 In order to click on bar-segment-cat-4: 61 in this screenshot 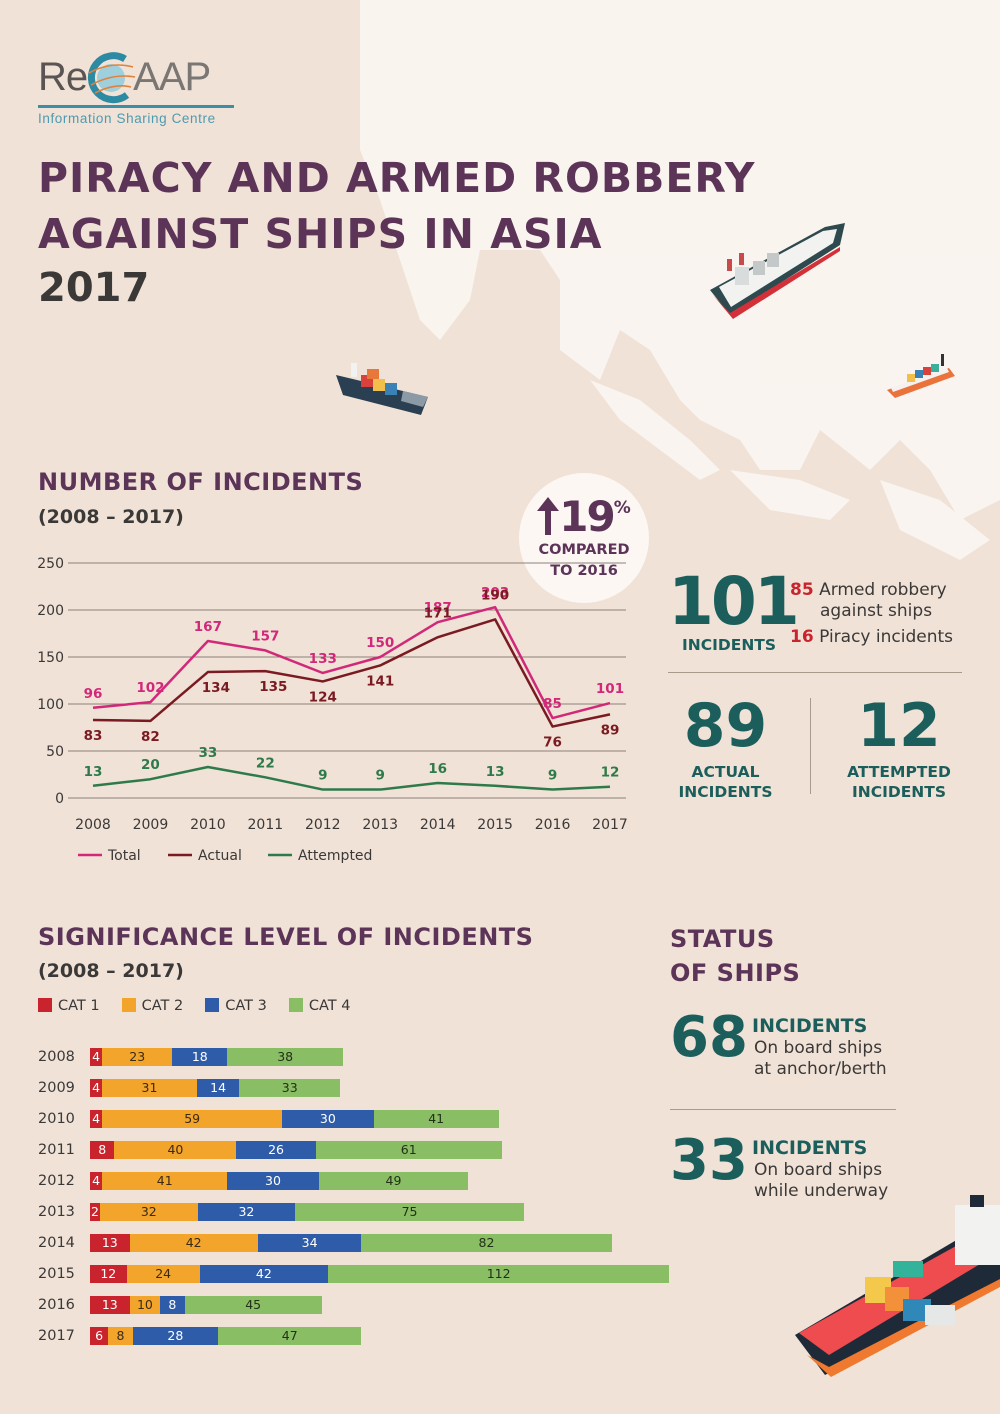, I will do `click(408, 1150)`.